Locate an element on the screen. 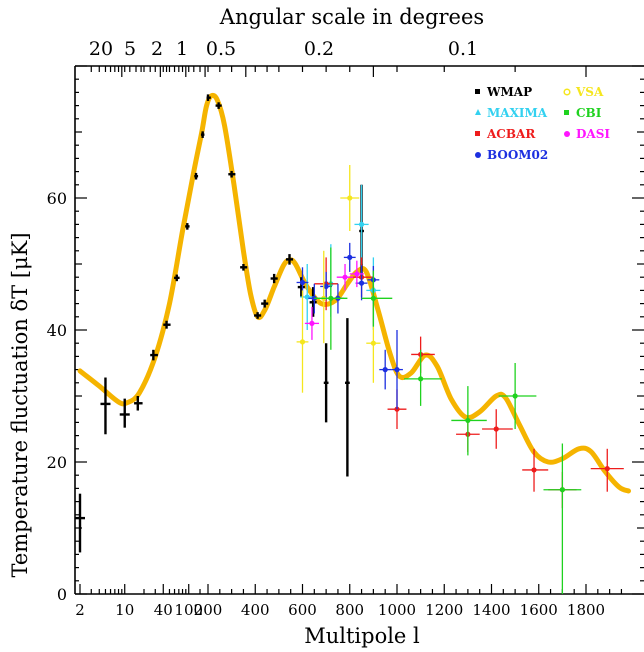 The height and width of the screenshot is (652, 644). legend-item-cbi: CBI is located at coordinates (583, 113).